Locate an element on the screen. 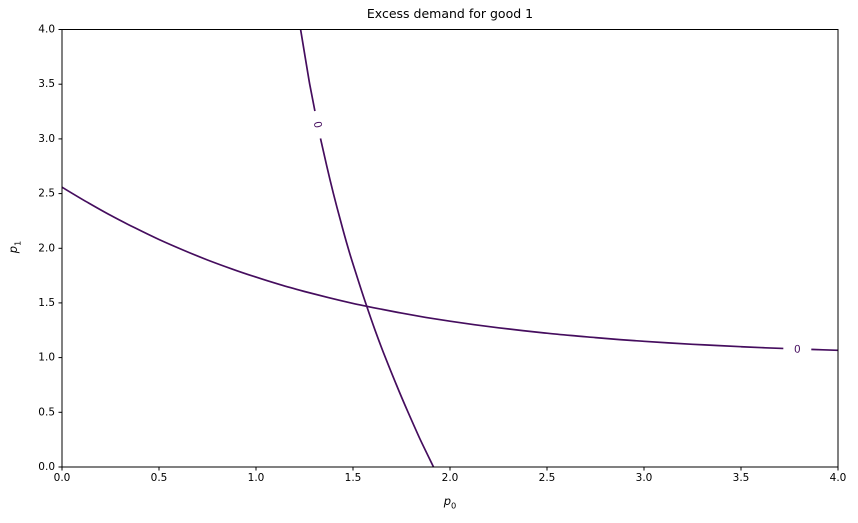  x-tick-label: 2.5 is located at coordinates (547, 478).